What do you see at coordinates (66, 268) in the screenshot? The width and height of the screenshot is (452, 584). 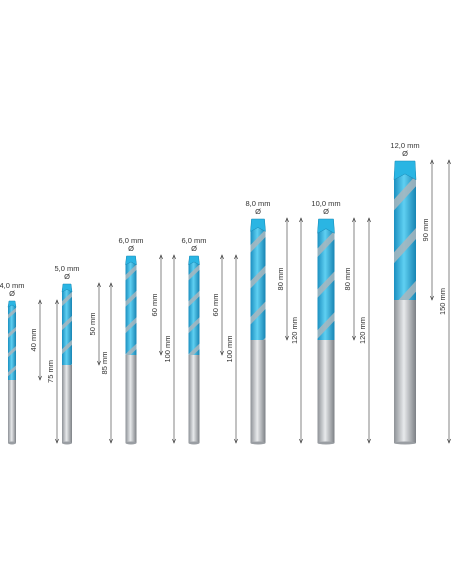 I see `diameter-label: 5,0 mm` at bounding box center [66, 268].